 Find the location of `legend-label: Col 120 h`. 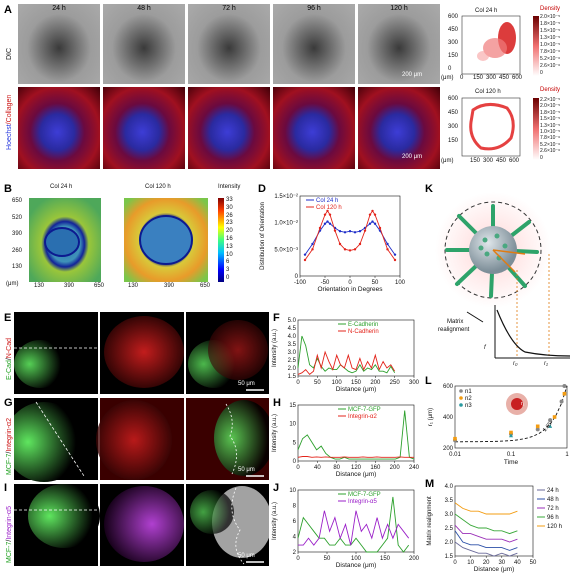

legend-label: Col 120 h is located at coordinates (329, 208).